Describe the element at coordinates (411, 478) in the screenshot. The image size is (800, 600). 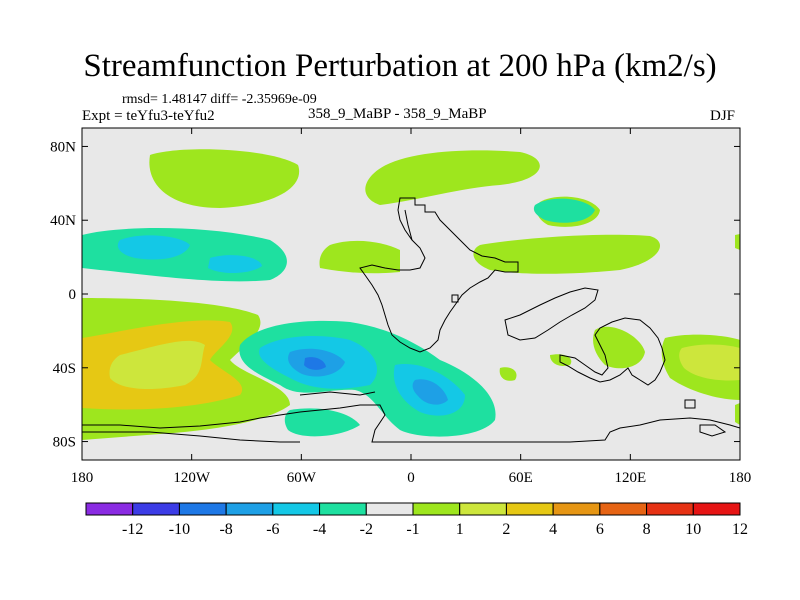
I see `x-tick-label: 0` at that location.